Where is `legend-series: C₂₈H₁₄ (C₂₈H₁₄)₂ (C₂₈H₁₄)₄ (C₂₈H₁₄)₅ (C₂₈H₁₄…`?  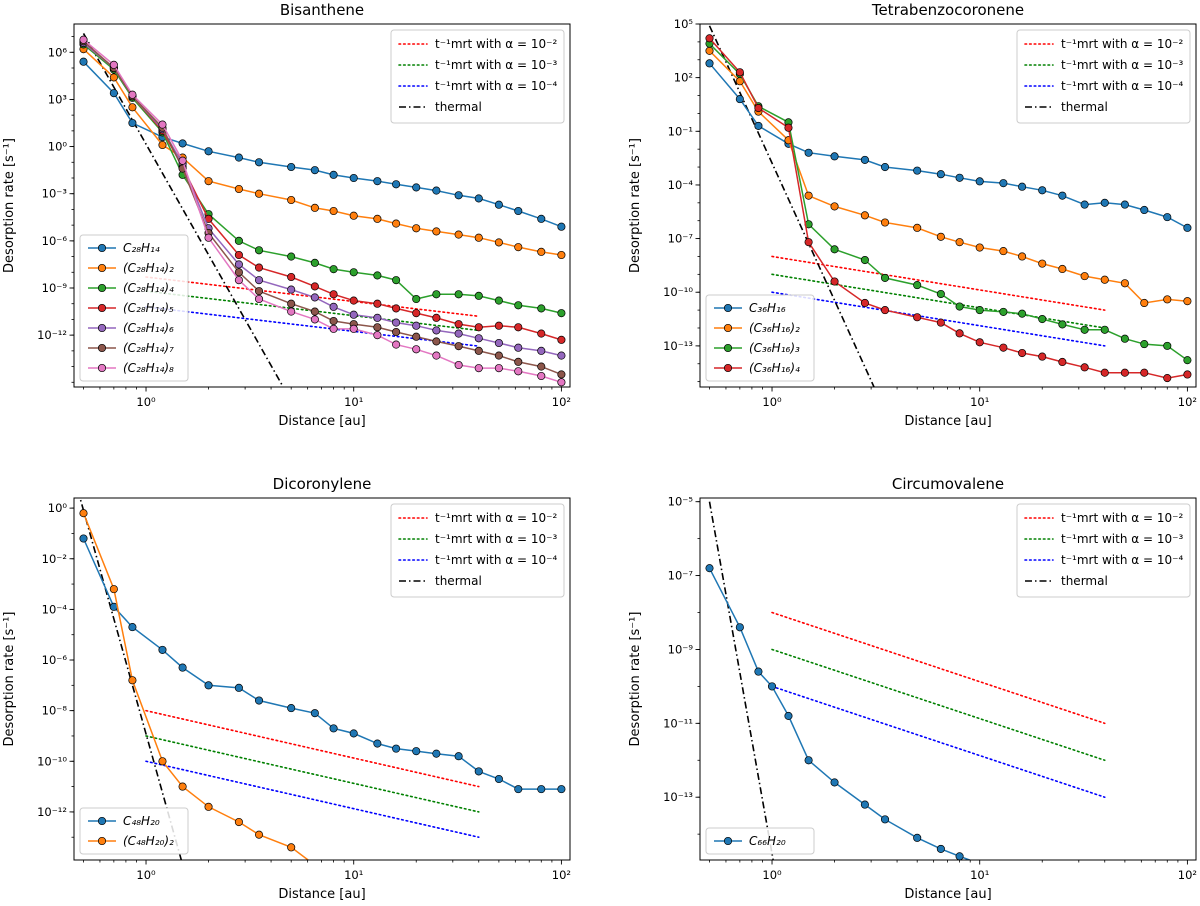
legend-series: C₂₈H₁₄ (C₂₈H₁₄)₂ (C₂₈H₁₄)₄ (C₂₈H₁₄)₅ (C₂₈H₁₄… is located at coordinates (134, 308).